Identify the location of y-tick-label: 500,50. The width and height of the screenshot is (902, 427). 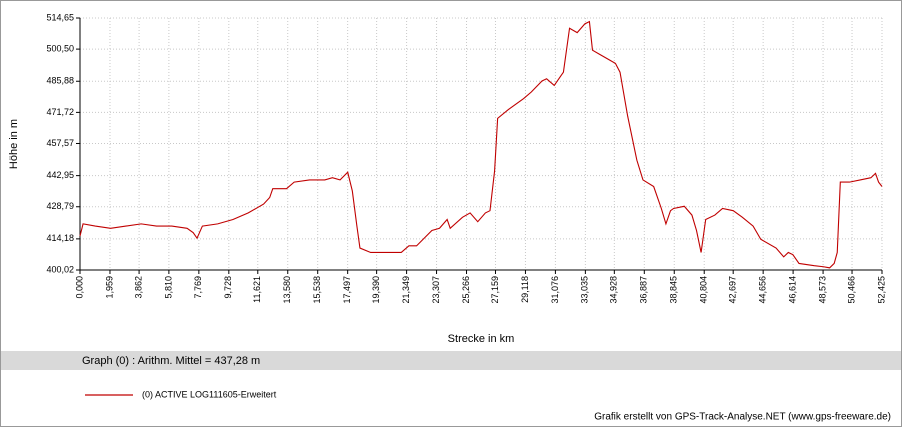
(60, 48).